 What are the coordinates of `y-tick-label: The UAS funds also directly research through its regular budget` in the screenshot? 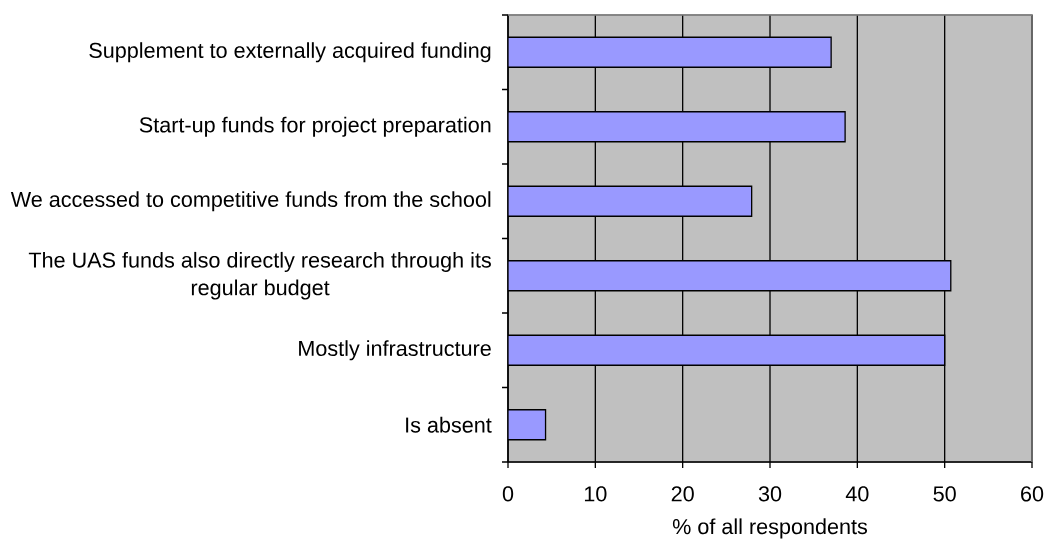 It's located at (259, 275).